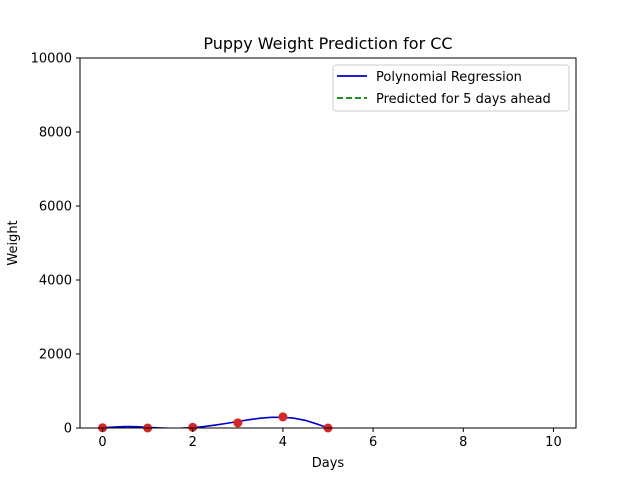  What do you see at coordinates (373, 442) in the screenshot?
I see `x-tick-label: 6` at bounding box center [373, 442].